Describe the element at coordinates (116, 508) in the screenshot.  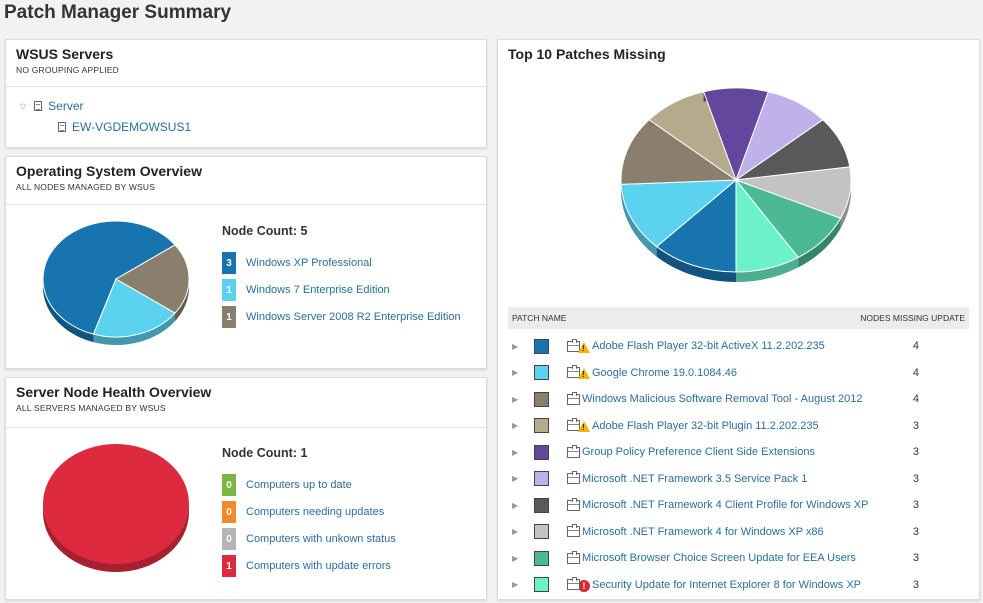
I see `health-pie-slice` at that location.